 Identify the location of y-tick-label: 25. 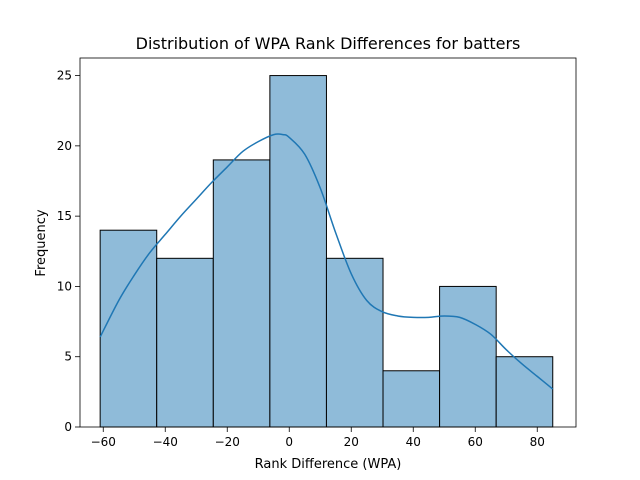
(64, 76).